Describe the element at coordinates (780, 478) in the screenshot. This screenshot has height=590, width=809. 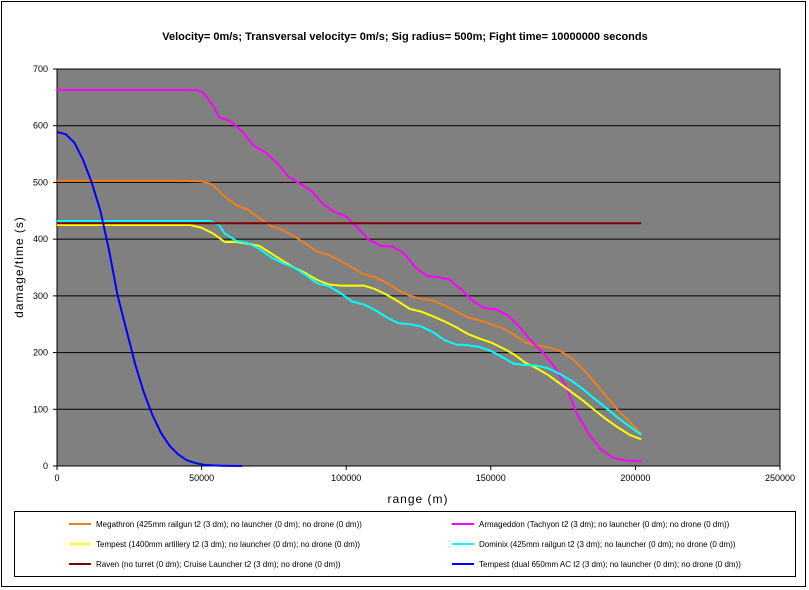
I see `x-tick-label: 250000` at that location.